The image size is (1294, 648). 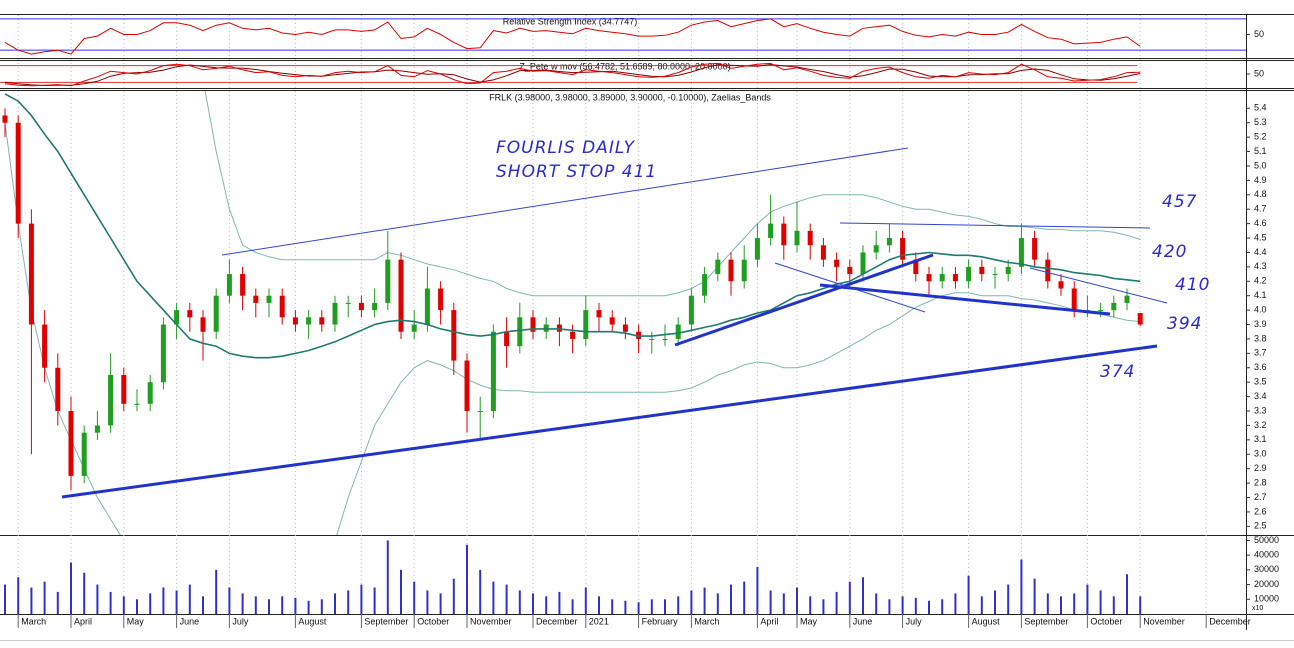 I want to click on y-tick-label: 5.2, so click(x=1260, y=137).